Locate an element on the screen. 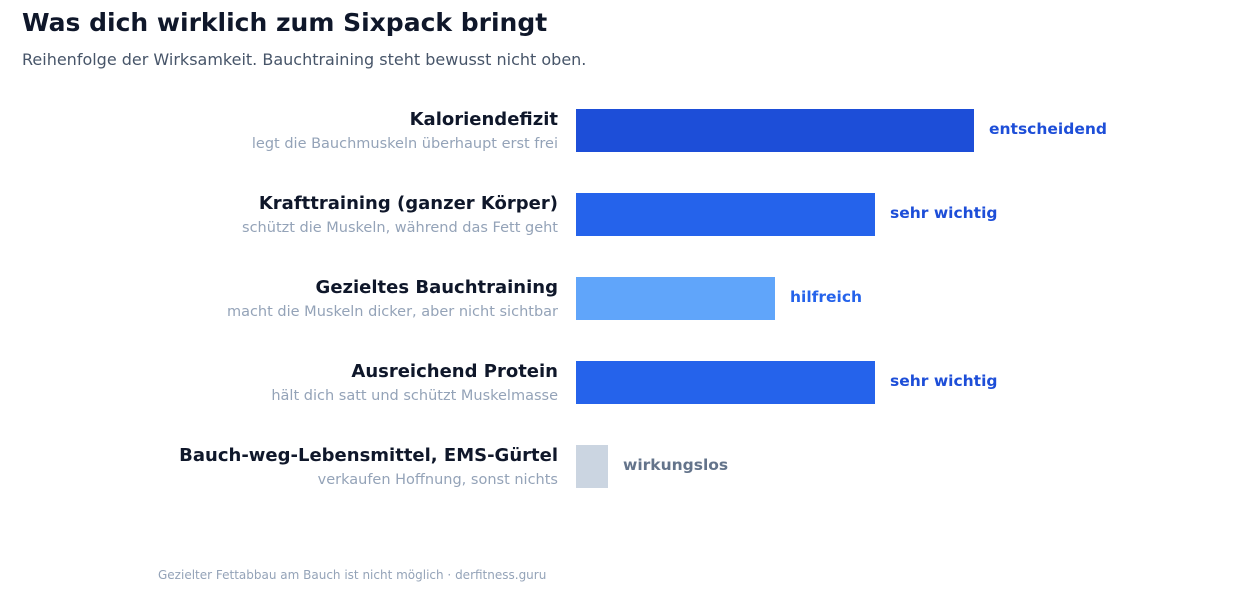  category-description: verkaufen Hoffnung, sonst nichts is located at coordinates (438, 480).